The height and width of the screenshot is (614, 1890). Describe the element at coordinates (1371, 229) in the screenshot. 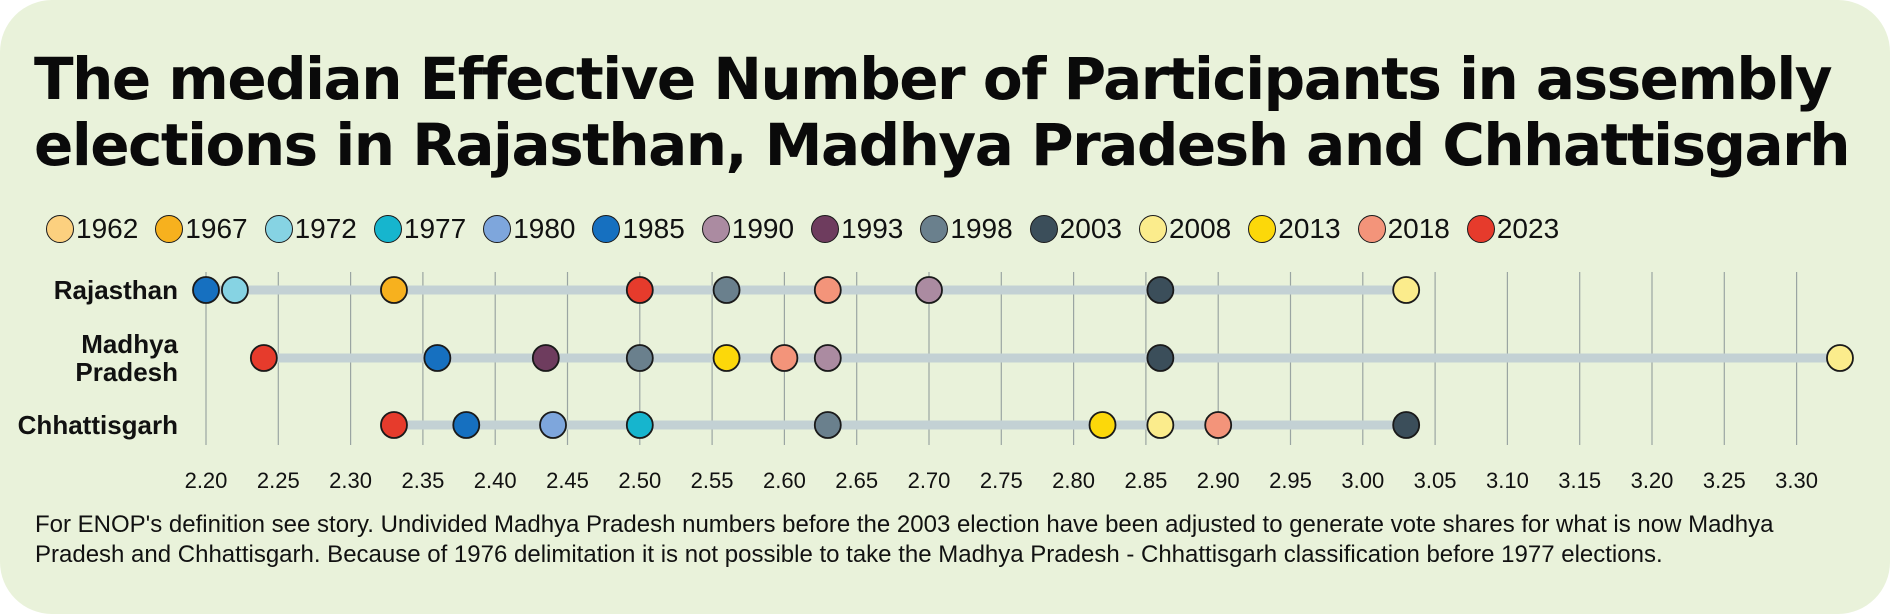

I see `legend-swatch-2018` at that location.